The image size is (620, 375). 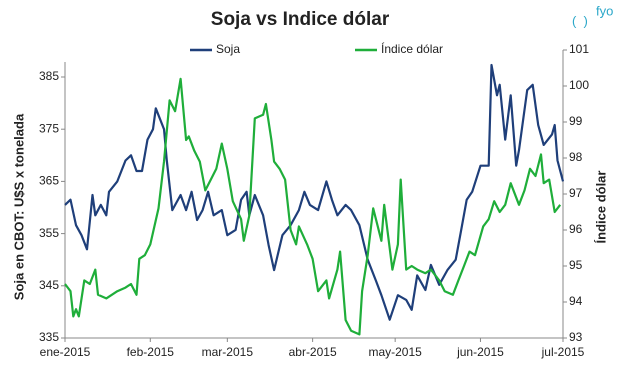 I want to click on y-tick-label: 335, so click(x=49, y=337).